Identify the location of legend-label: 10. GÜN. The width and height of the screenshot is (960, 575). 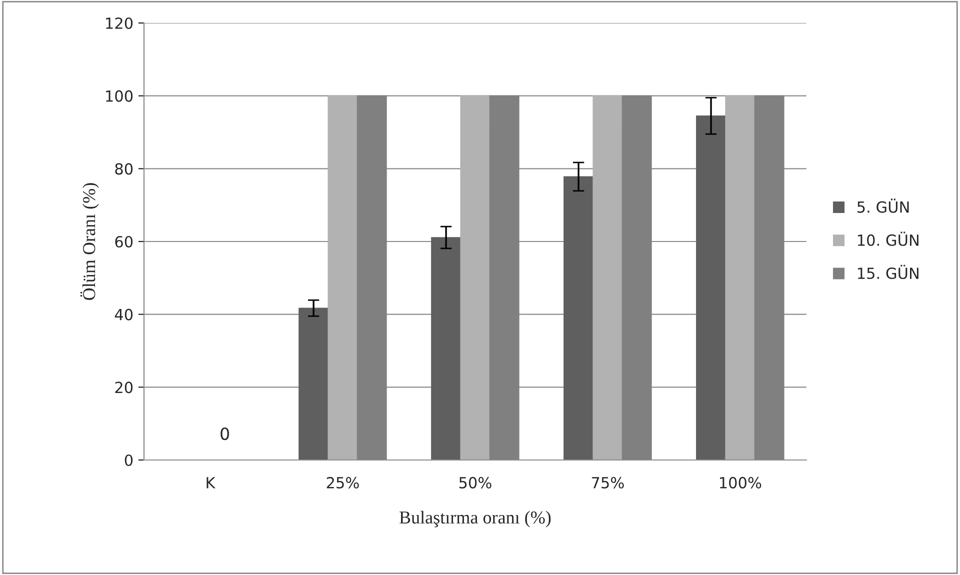
(888, 239).